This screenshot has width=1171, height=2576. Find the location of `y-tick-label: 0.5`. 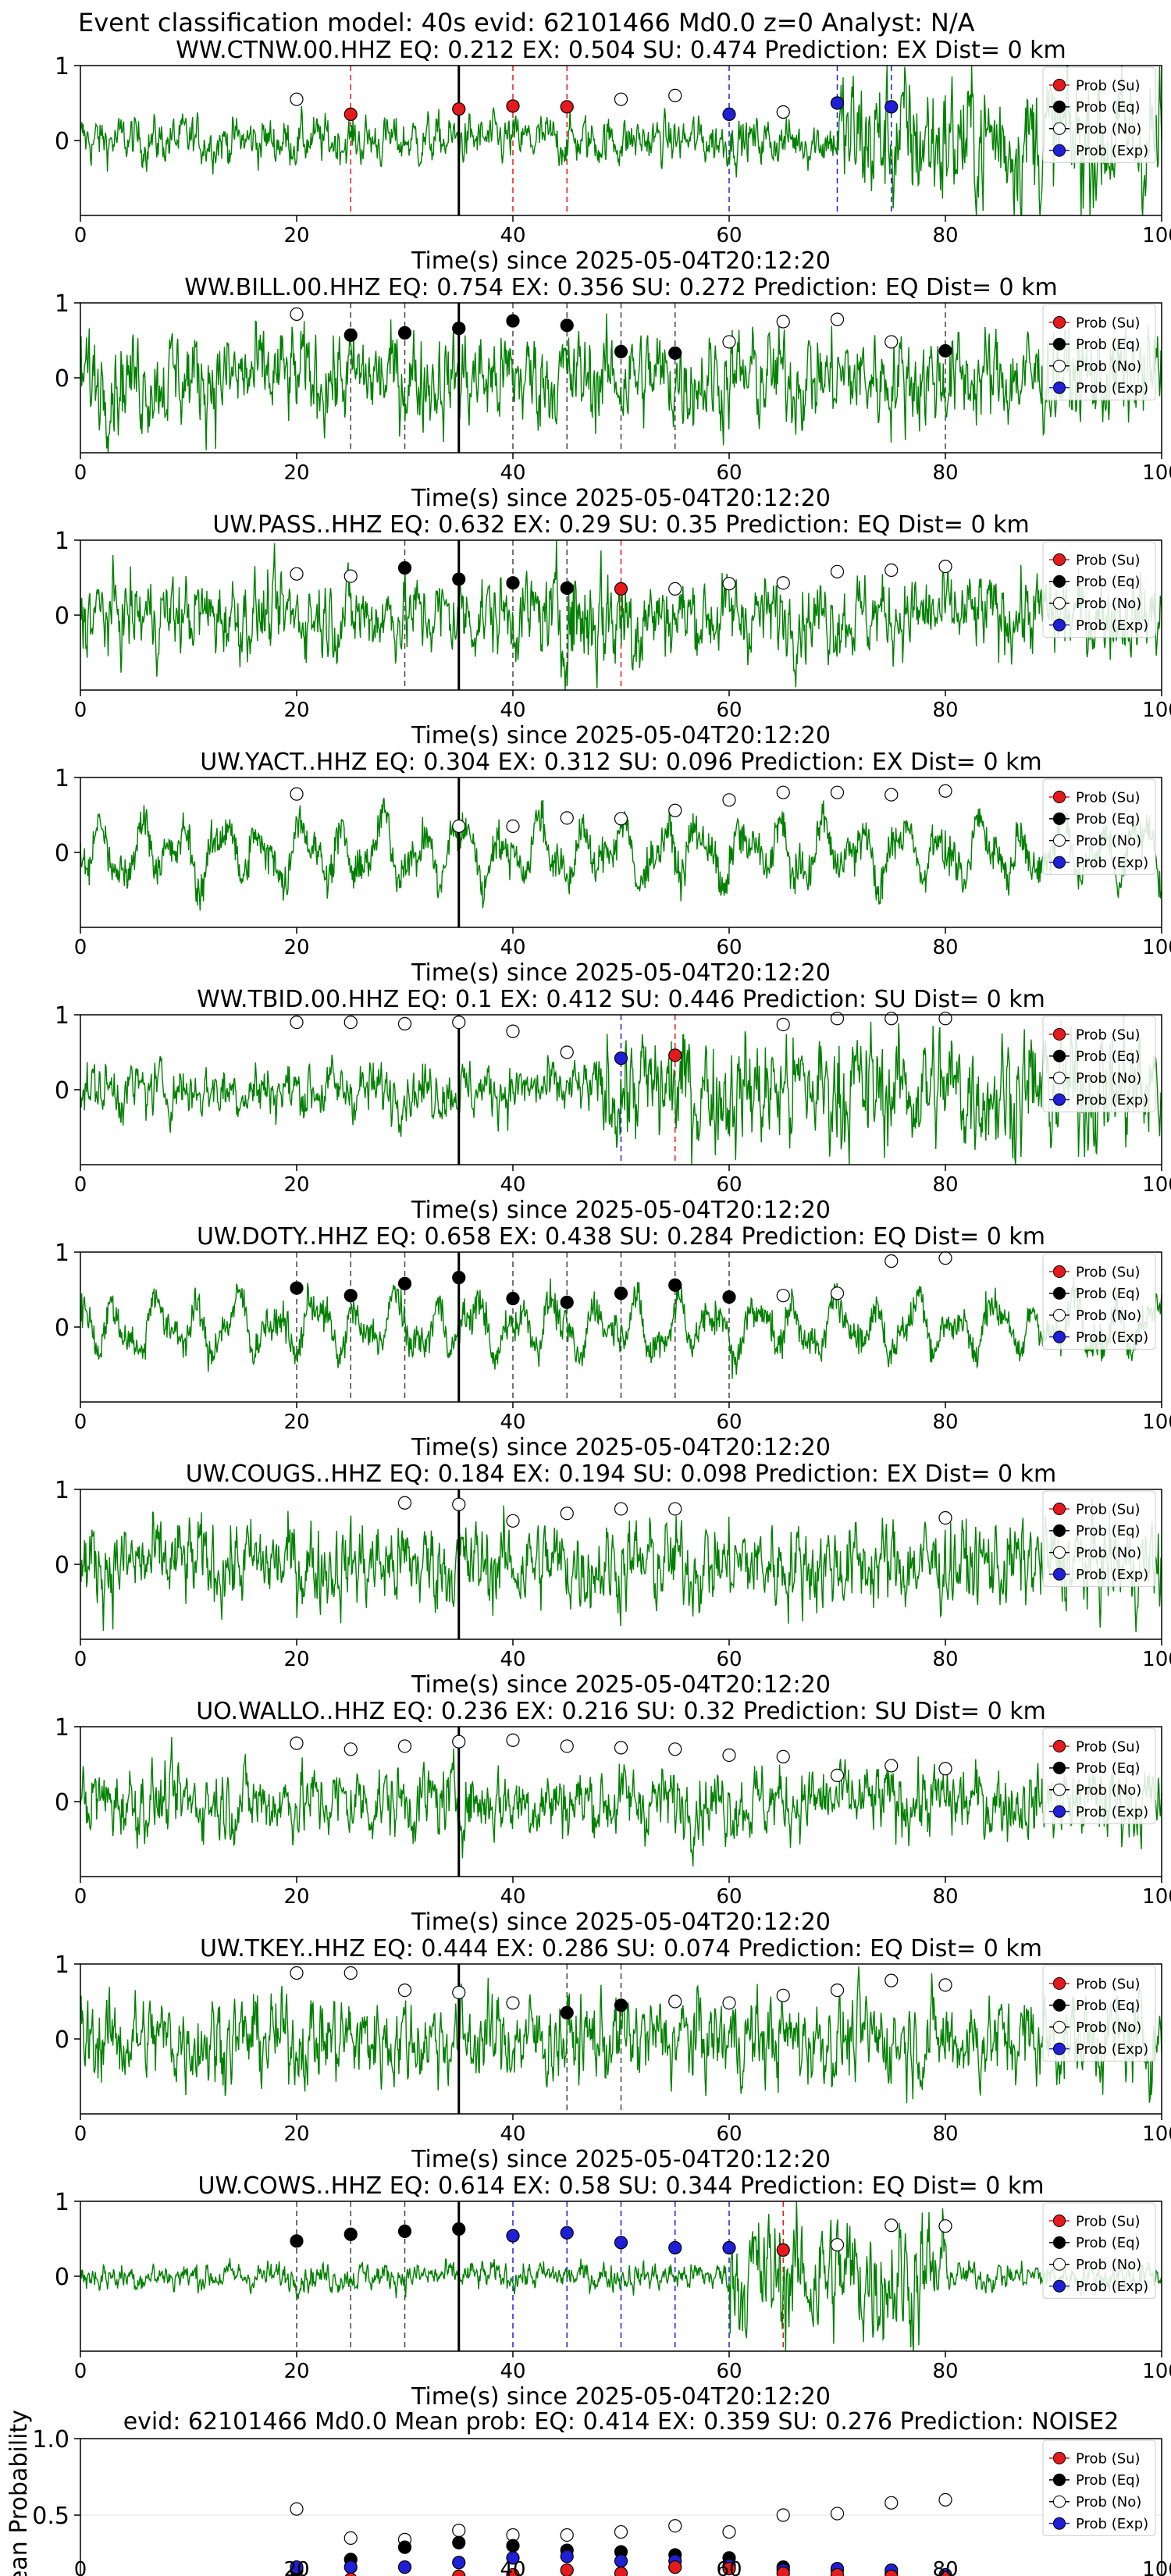

y-tick-label: 0.5 is located at coordinates (51, 2516).